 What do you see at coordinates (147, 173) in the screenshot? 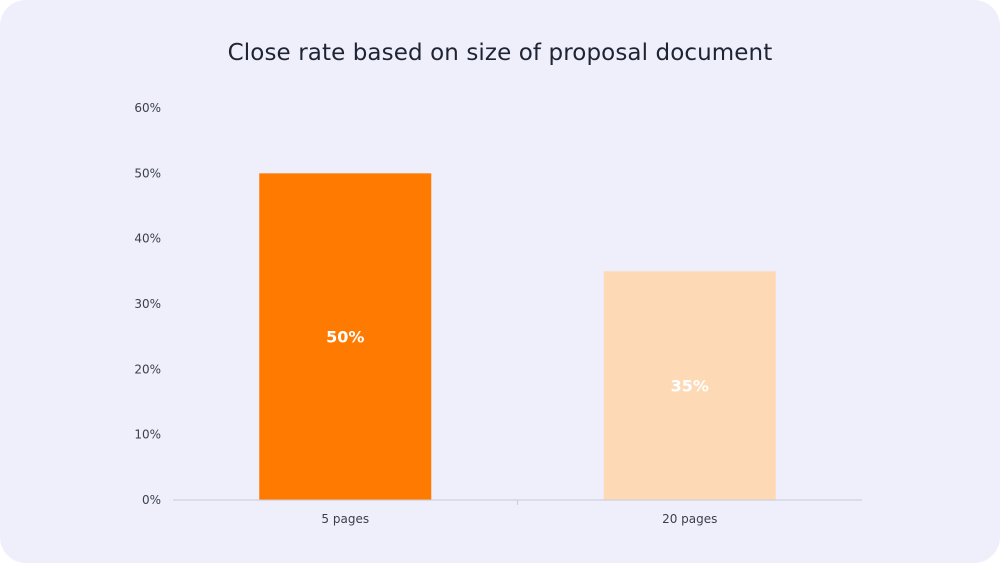
I see `y-tick-label: 50%` at bounding box center [147, 173].